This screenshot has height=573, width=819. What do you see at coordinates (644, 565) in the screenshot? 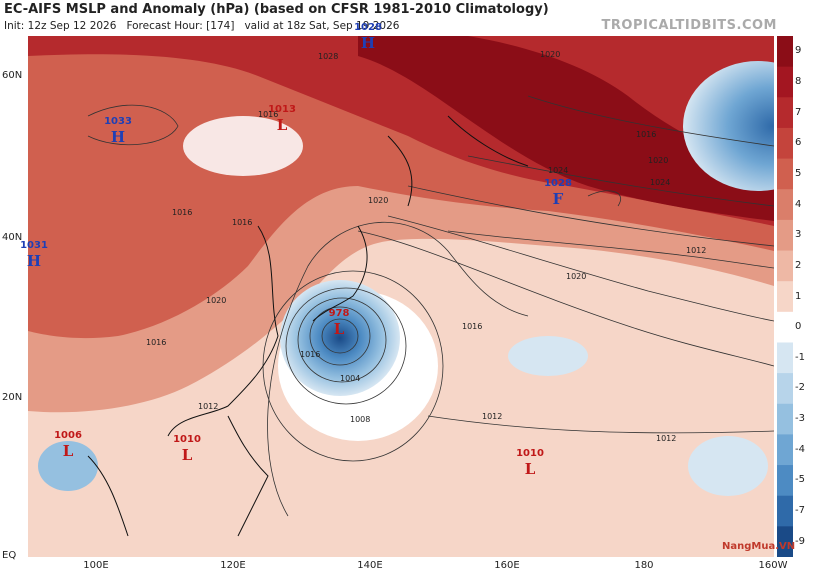
I see `longitude-label: 180` at bounding box center [644, 565].